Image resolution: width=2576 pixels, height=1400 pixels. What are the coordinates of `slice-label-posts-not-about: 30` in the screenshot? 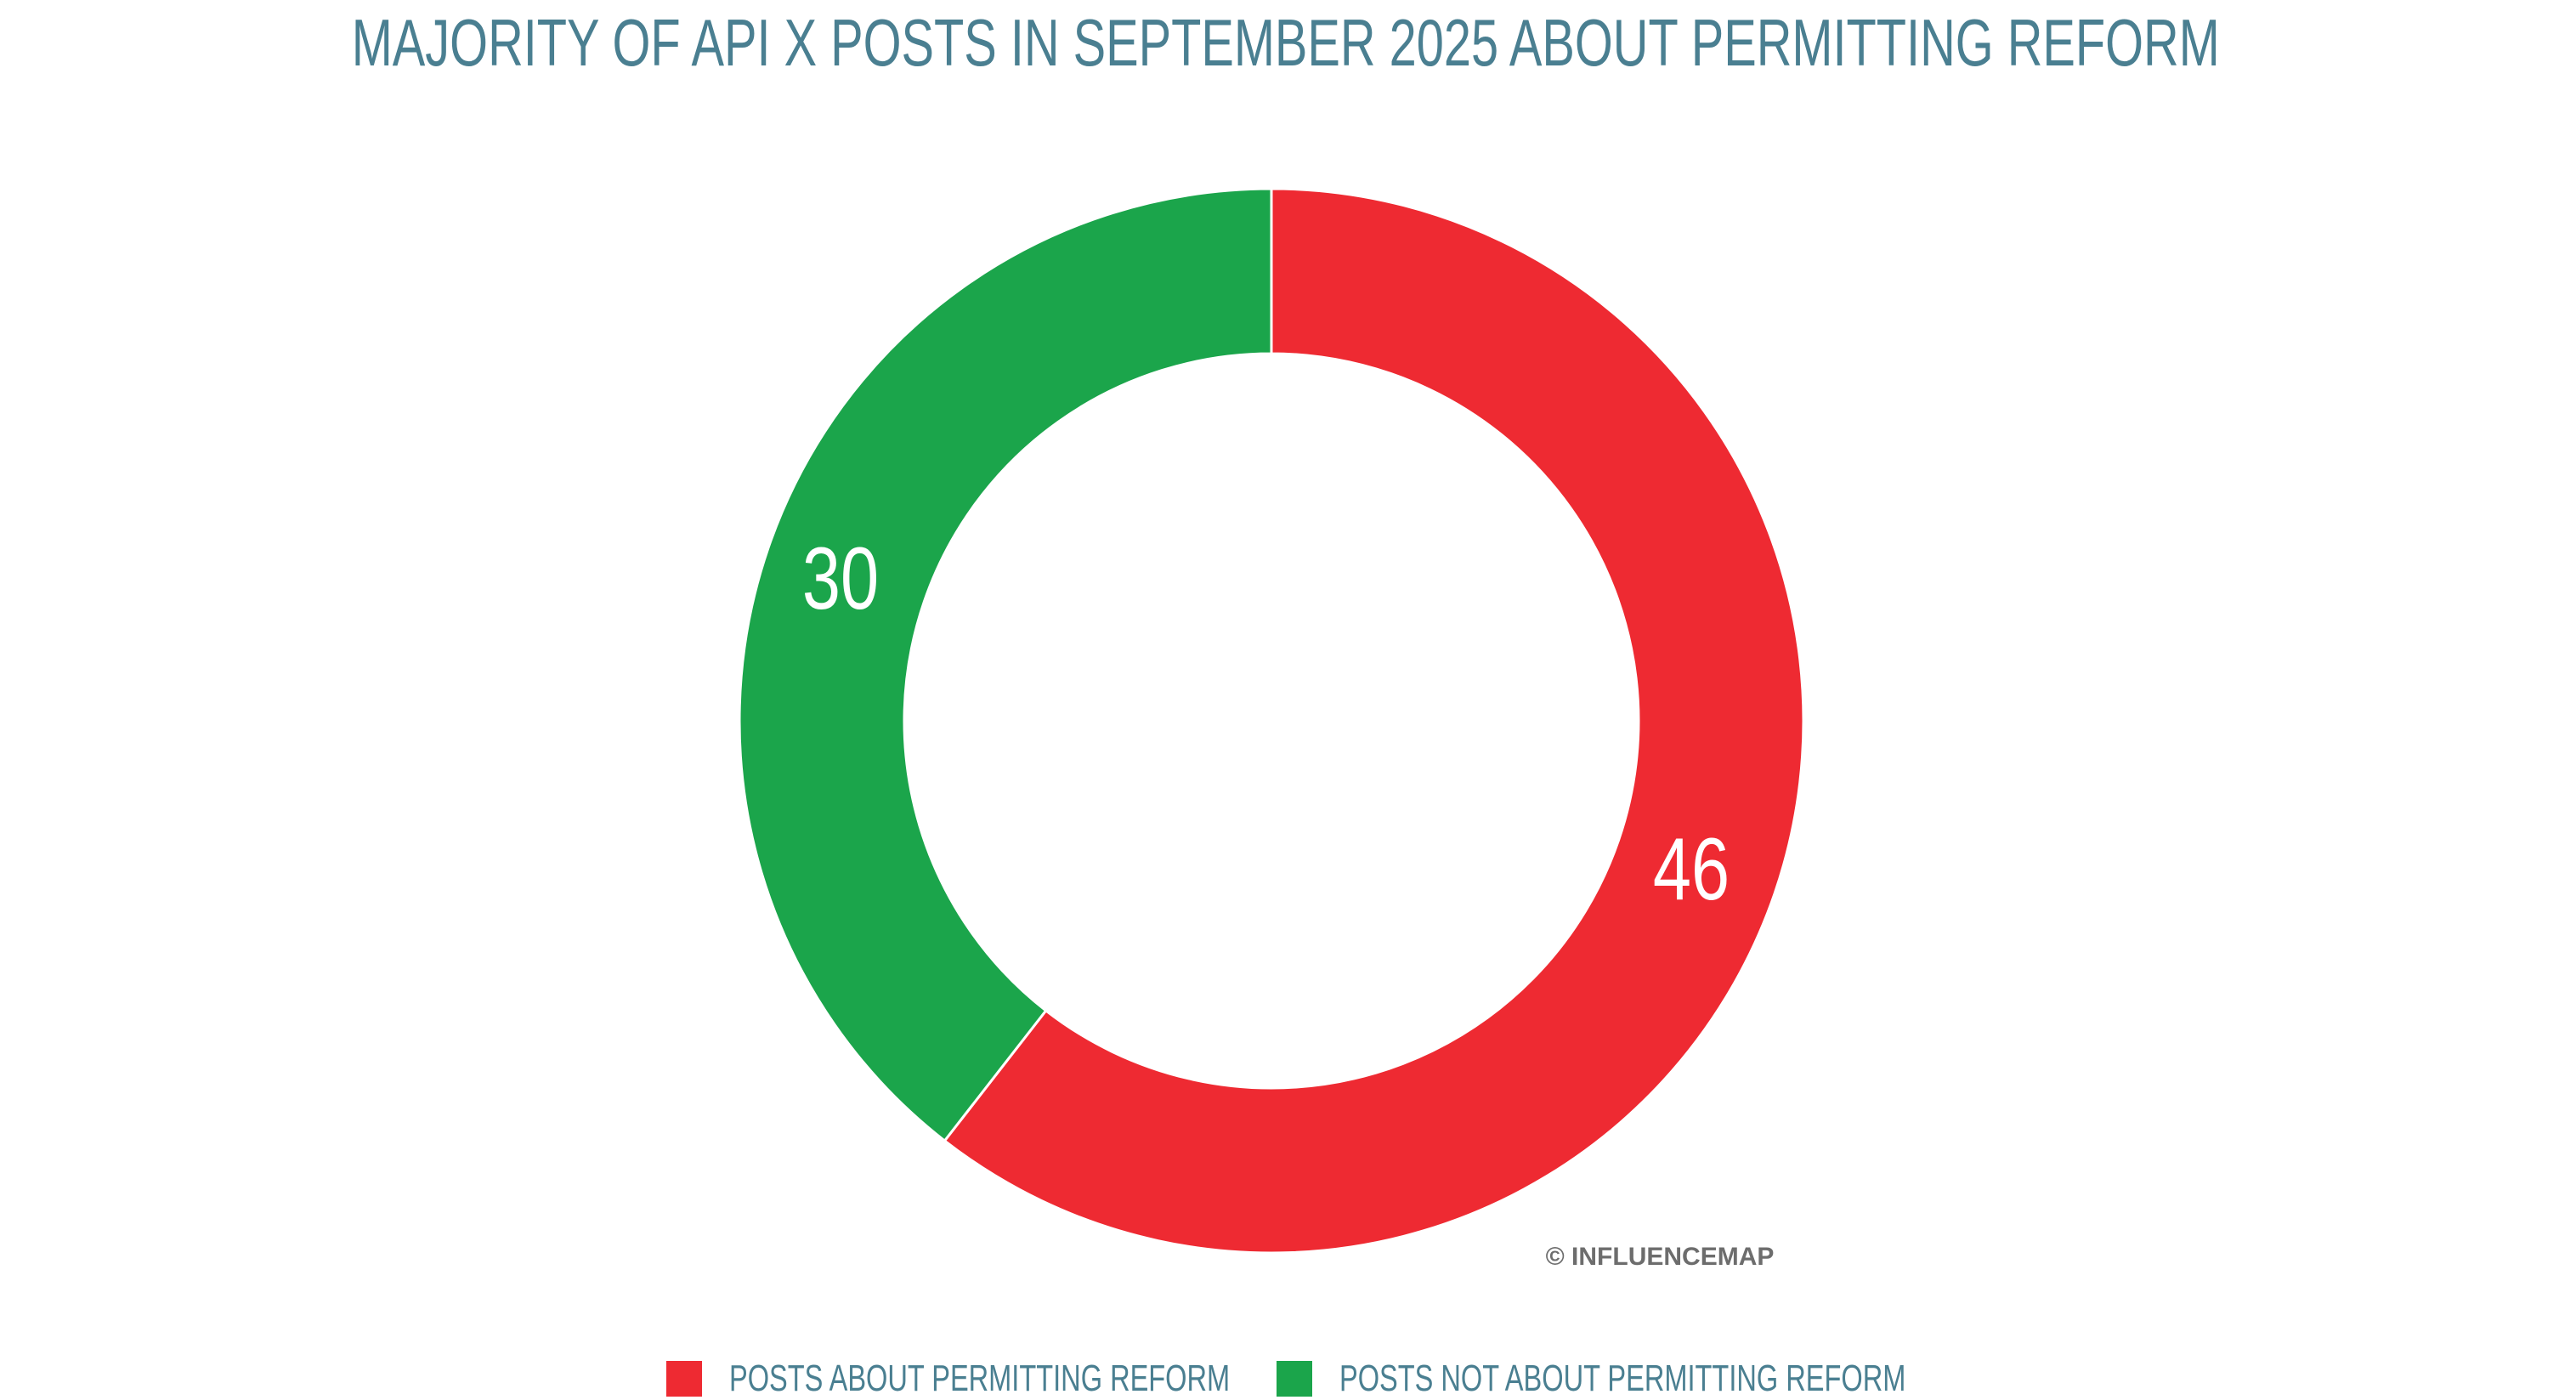 It's located at (840, 578).